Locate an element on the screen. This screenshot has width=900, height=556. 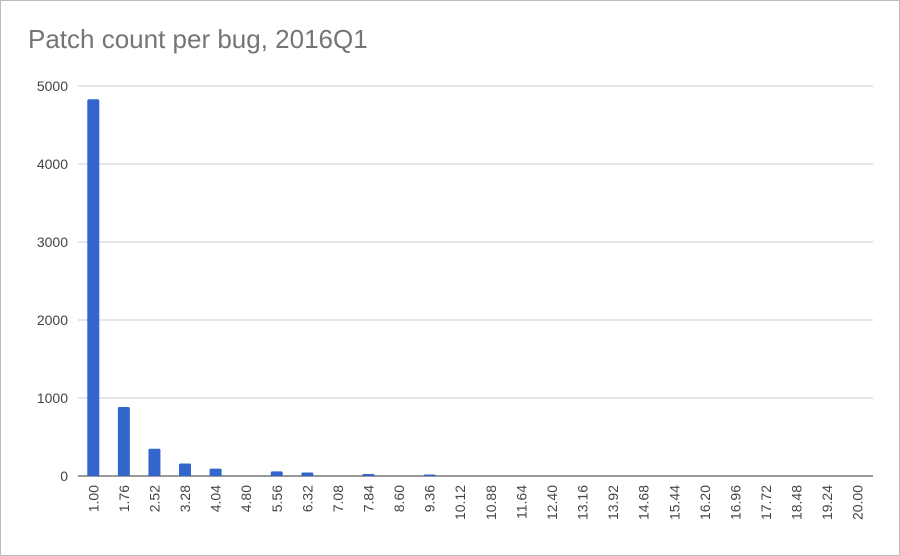
y-tick-label: 1000 is located at coordinates (52, 398).